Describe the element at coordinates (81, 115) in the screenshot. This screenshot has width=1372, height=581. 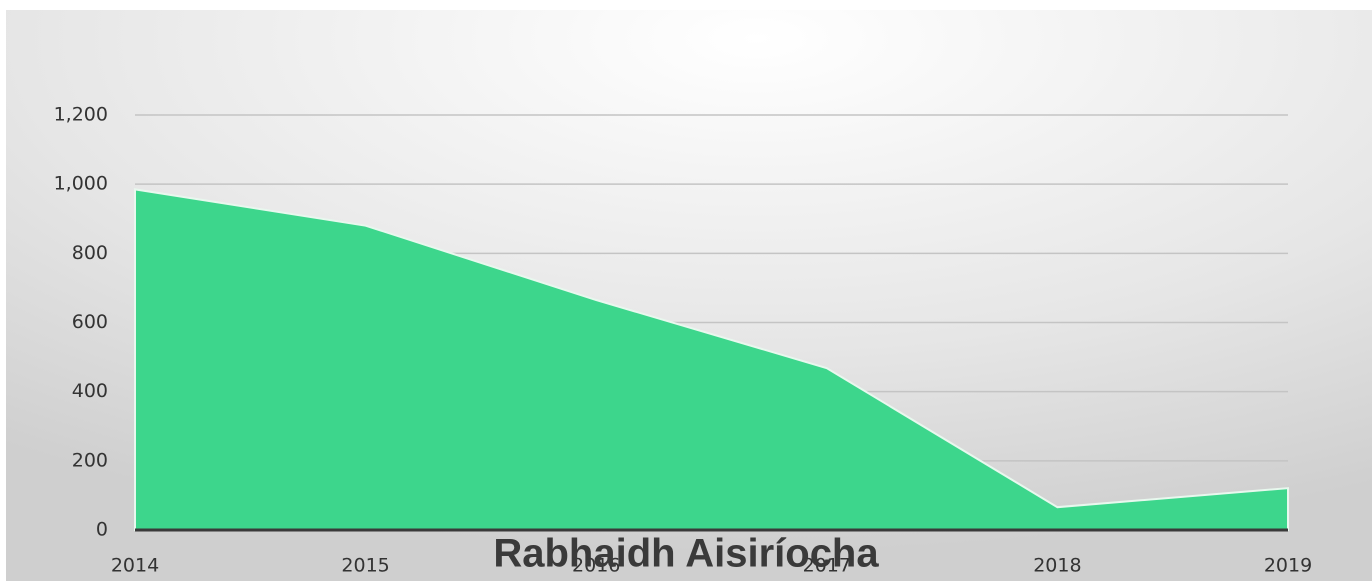
I see `y-tick-label: 1,200` at that location.